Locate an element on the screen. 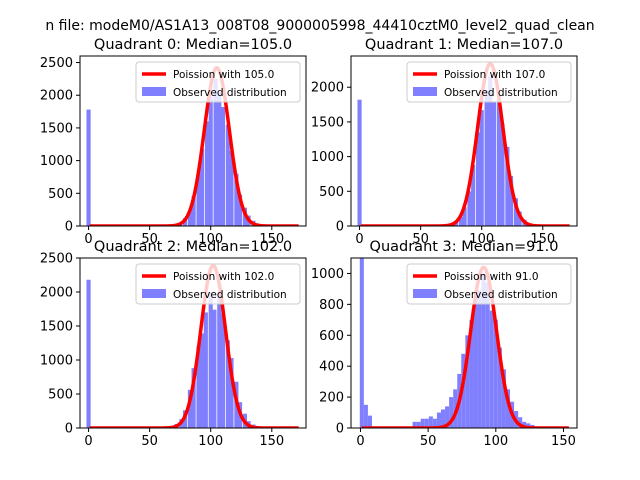 The width and height of the screenshot is (640, 480). y-tick-label: 500 is located at coordinates (60, 194).